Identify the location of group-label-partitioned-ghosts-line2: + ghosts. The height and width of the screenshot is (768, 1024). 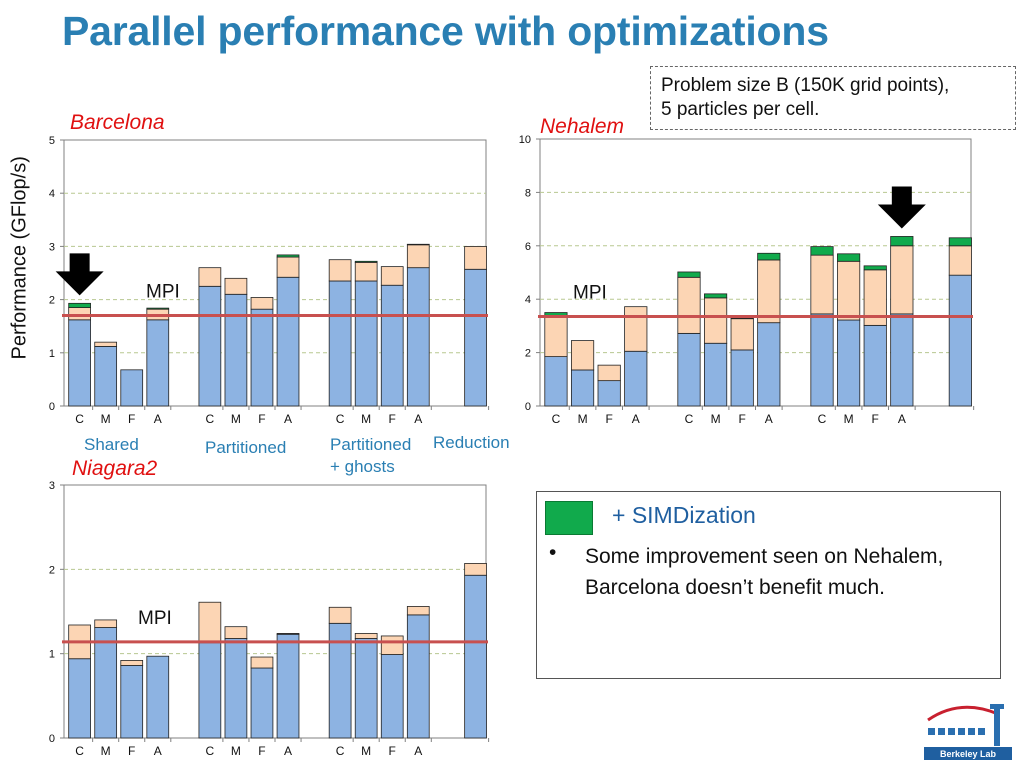
(362, 466).